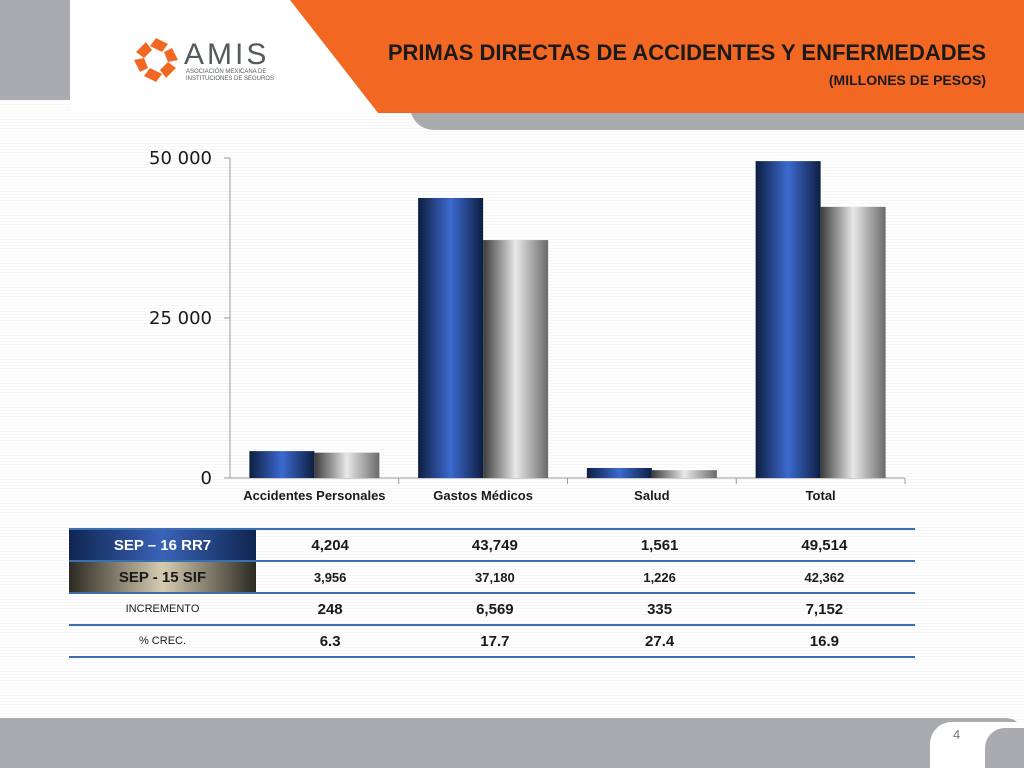 This screenshot has width=1024, height=768. What do you see at coordinates (483, 495) in the screenshot?
I see `x-tick-label: Gastos Médicos` at bounding box center [483, 495].